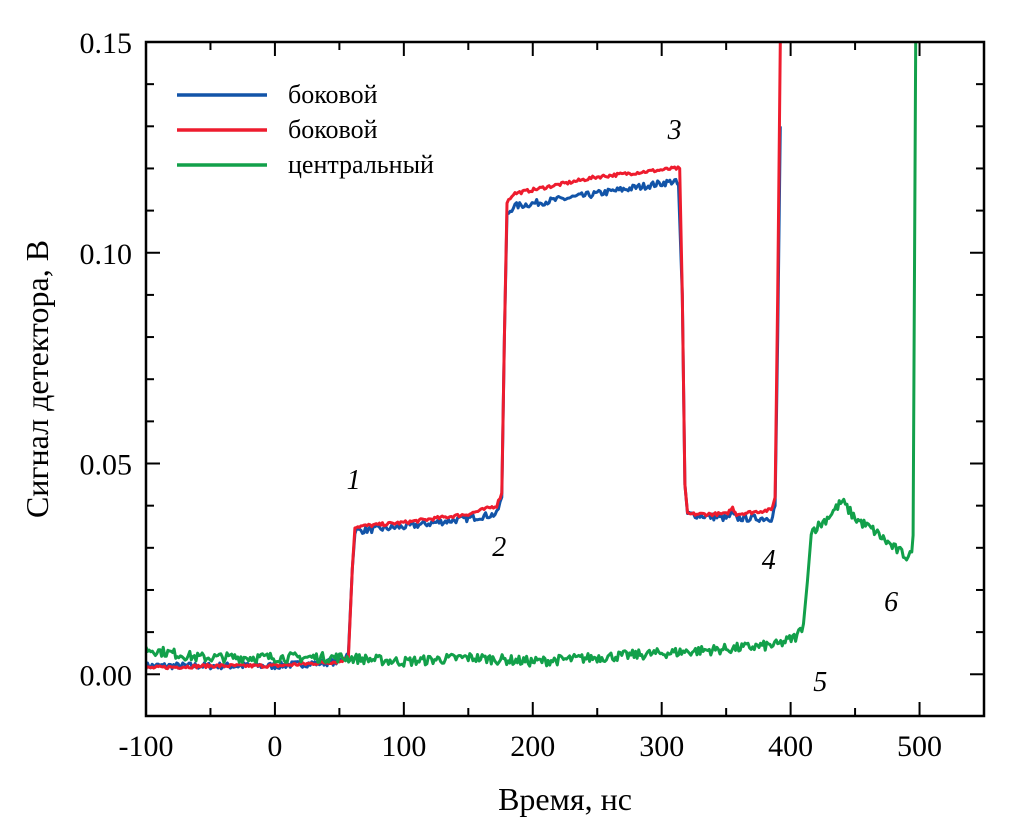  What do you see at coordinates (499, 547) in the screenshot?
I see `annotation-label: 2` at bounding box center [499, 547].